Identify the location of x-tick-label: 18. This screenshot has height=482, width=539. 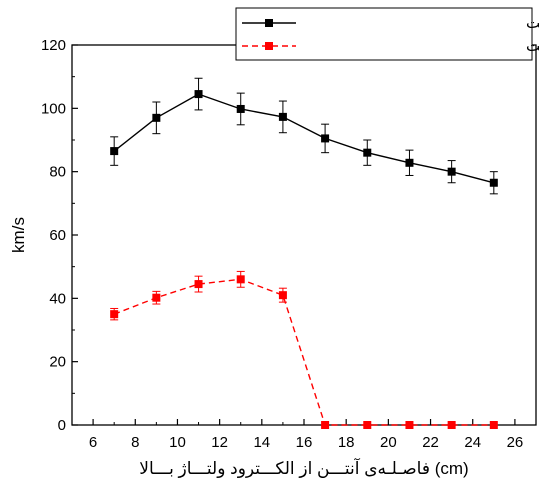
(346, 442).